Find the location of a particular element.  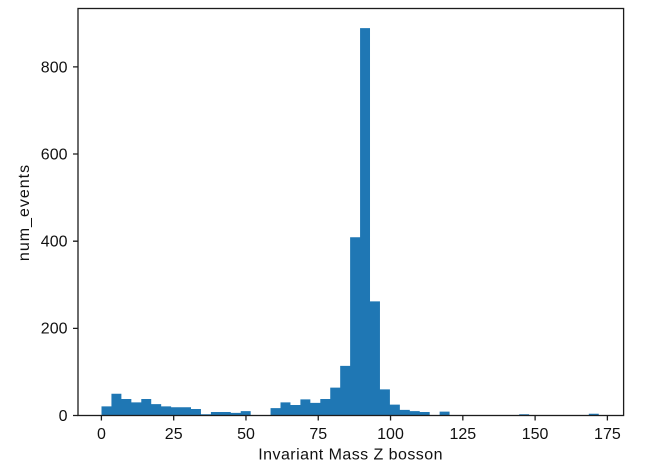

svg-text: 600 is located at coordinates (54, 154).